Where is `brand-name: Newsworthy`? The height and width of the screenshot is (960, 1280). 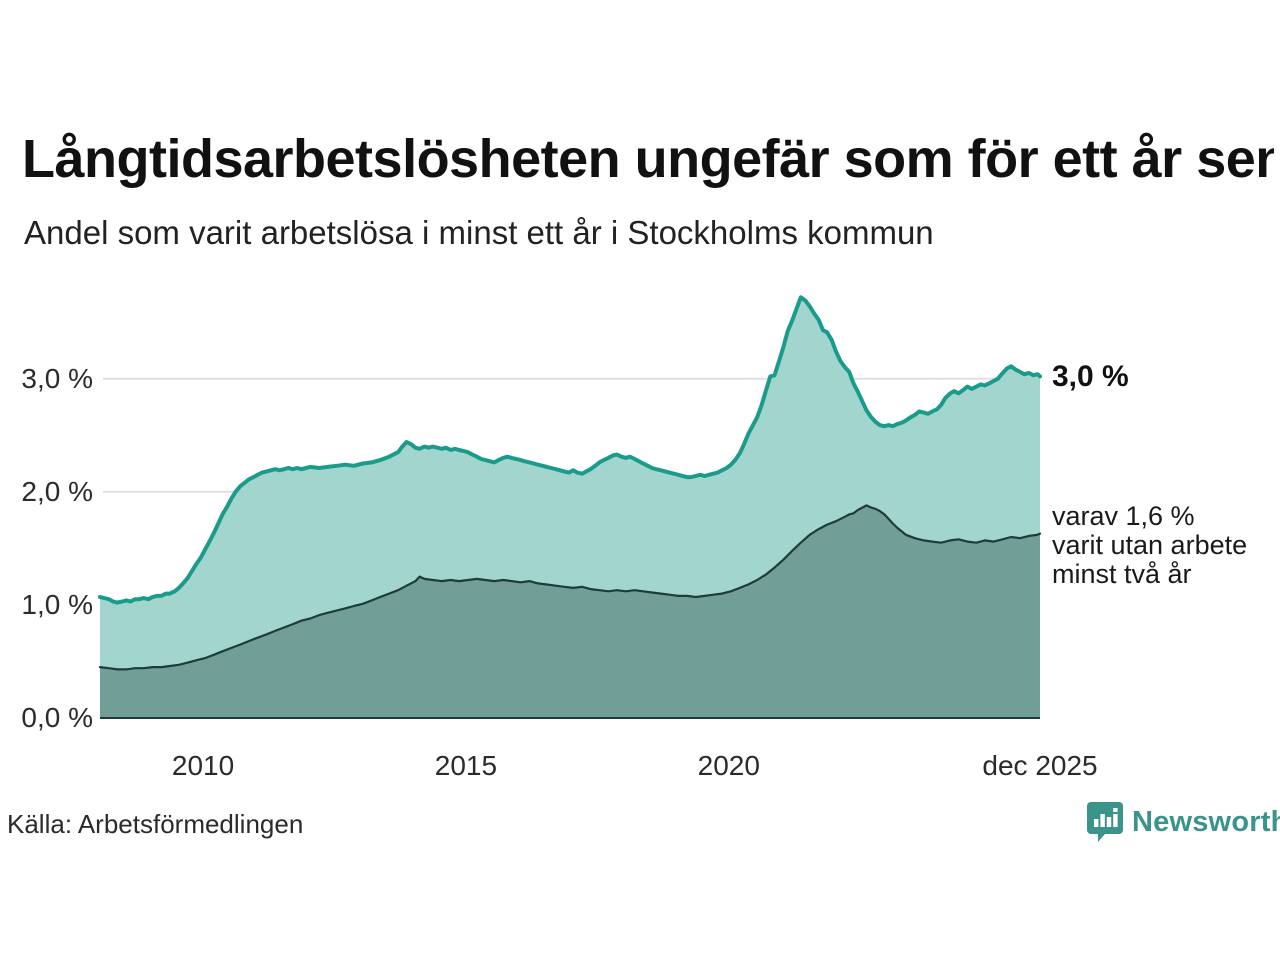
brand-name: Newsworthy is located at coordinates (1206, 821).